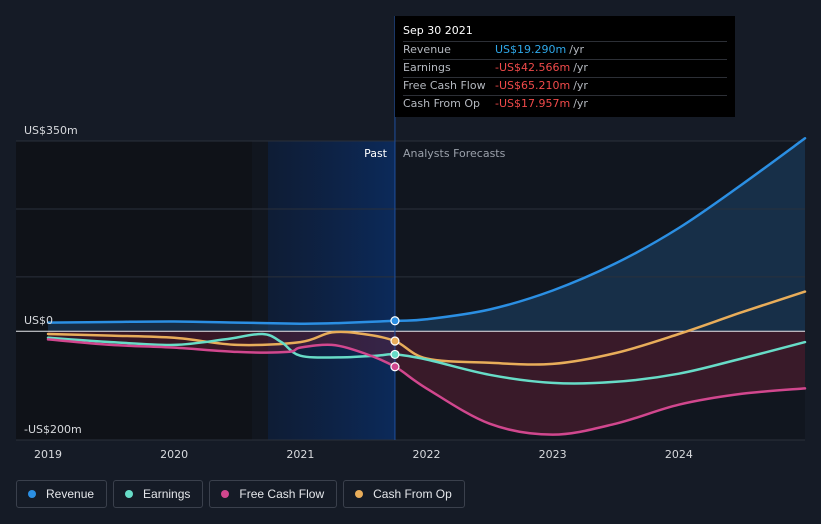  I want to click on x-tick-label: 2019, so click(48, 454).